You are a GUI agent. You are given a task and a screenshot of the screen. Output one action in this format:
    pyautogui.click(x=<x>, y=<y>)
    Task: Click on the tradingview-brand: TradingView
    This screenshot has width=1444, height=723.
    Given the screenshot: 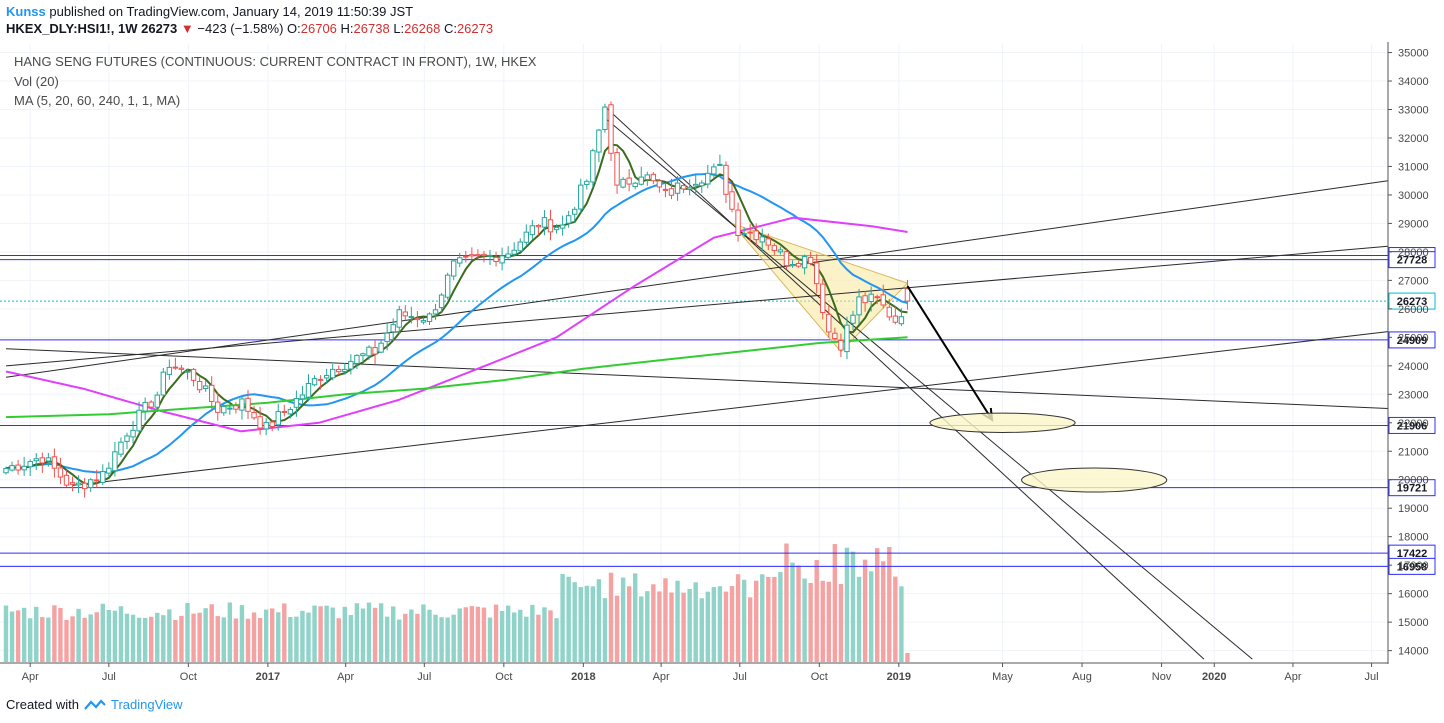 What is the action you would take?
    pyautogui.click(x=146, y=704)
    